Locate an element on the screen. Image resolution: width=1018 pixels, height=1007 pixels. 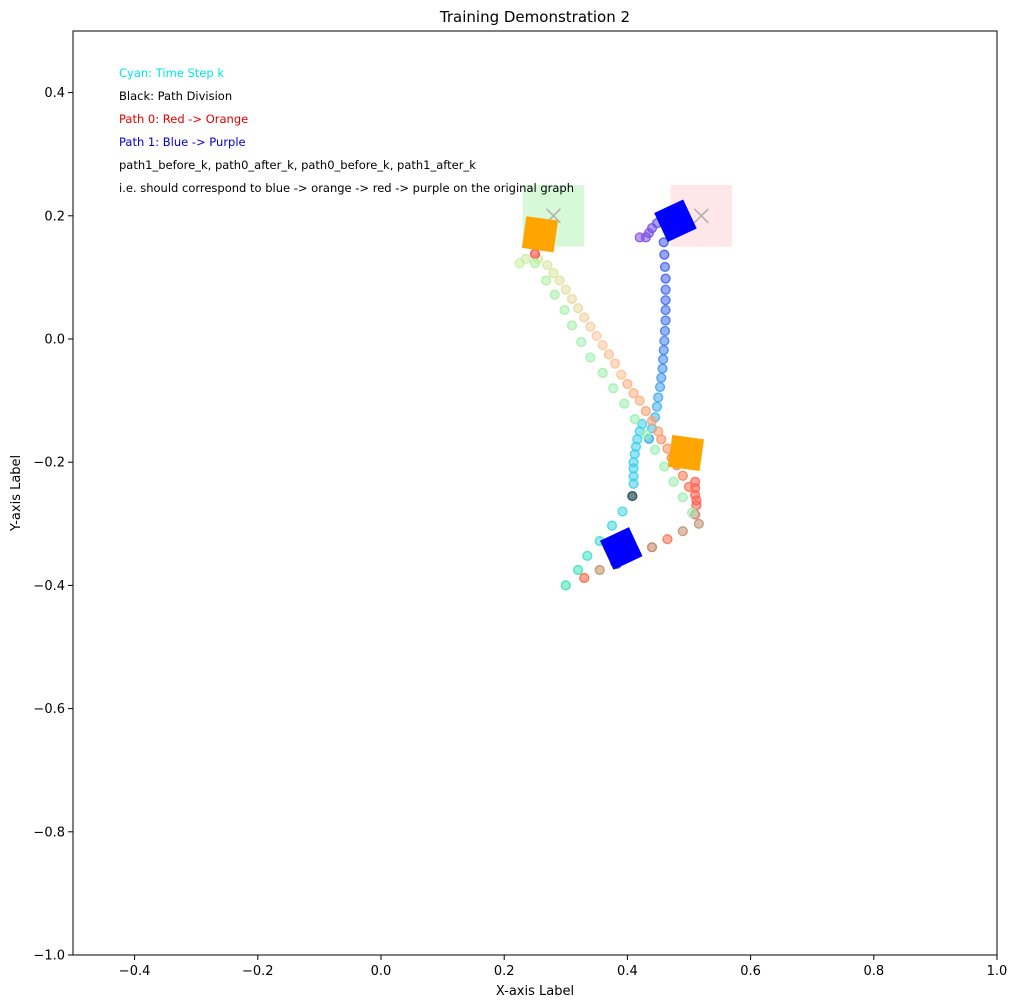
y-tick-label: 0.2 is located at coordinates (54, 216).